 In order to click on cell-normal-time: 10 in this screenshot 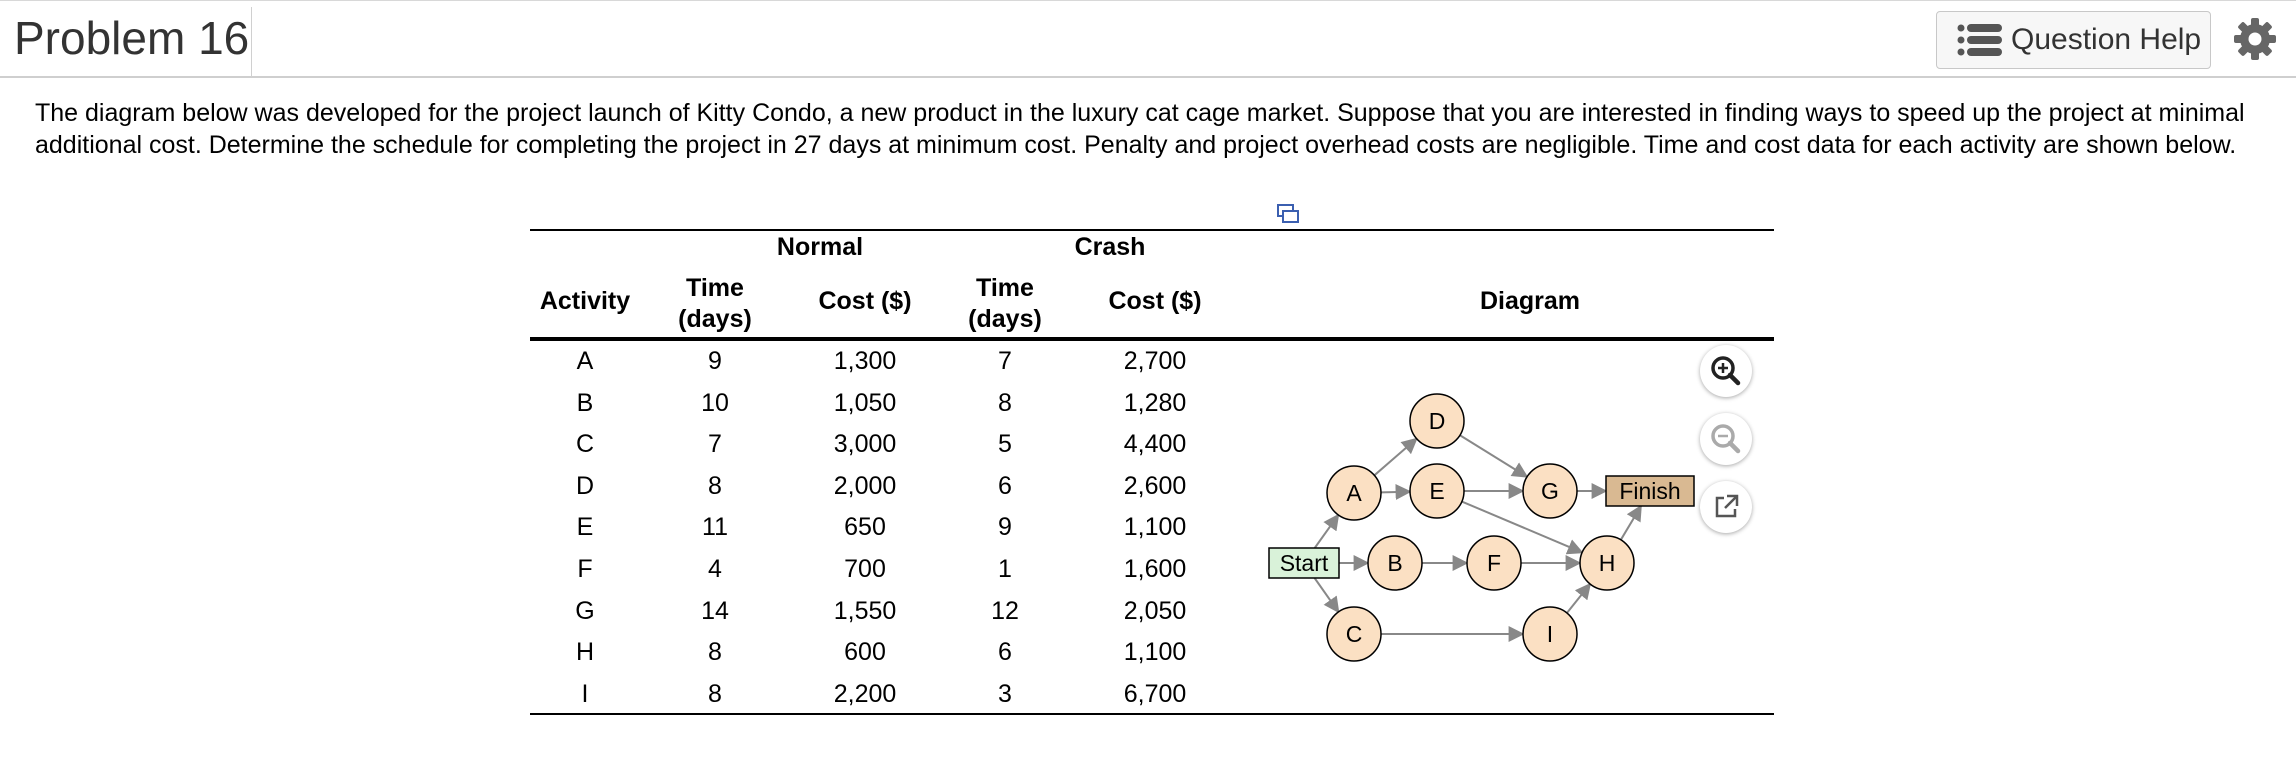, I will do `click(715, 402)`.